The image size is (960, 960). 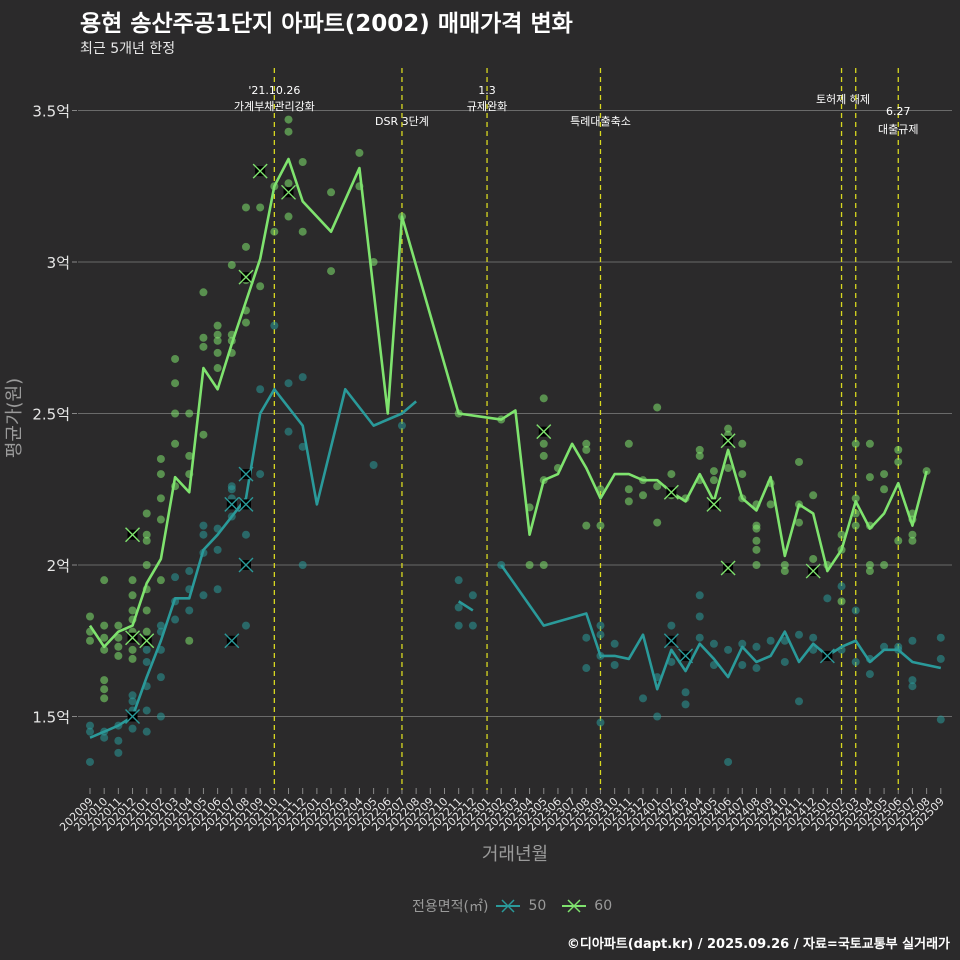 What do you see at coordinates (51, 112) in the screenshot?
I see `y-tick-label: 3.5억` at bounding box center [51, 112].